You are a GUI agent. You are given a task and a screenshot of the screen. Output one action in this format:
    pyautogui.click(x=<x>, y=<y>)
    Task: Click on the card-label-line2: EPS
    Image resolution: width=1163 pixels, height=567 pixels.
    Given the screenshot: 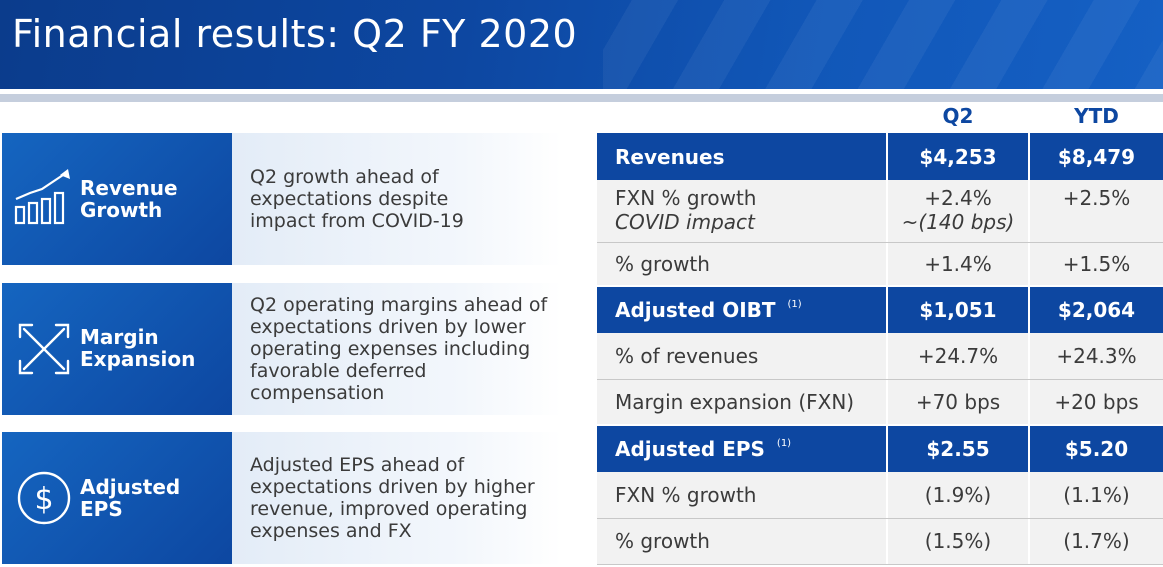 What is the action you would take?
    pyautogui.click(x=101, y=509)
    